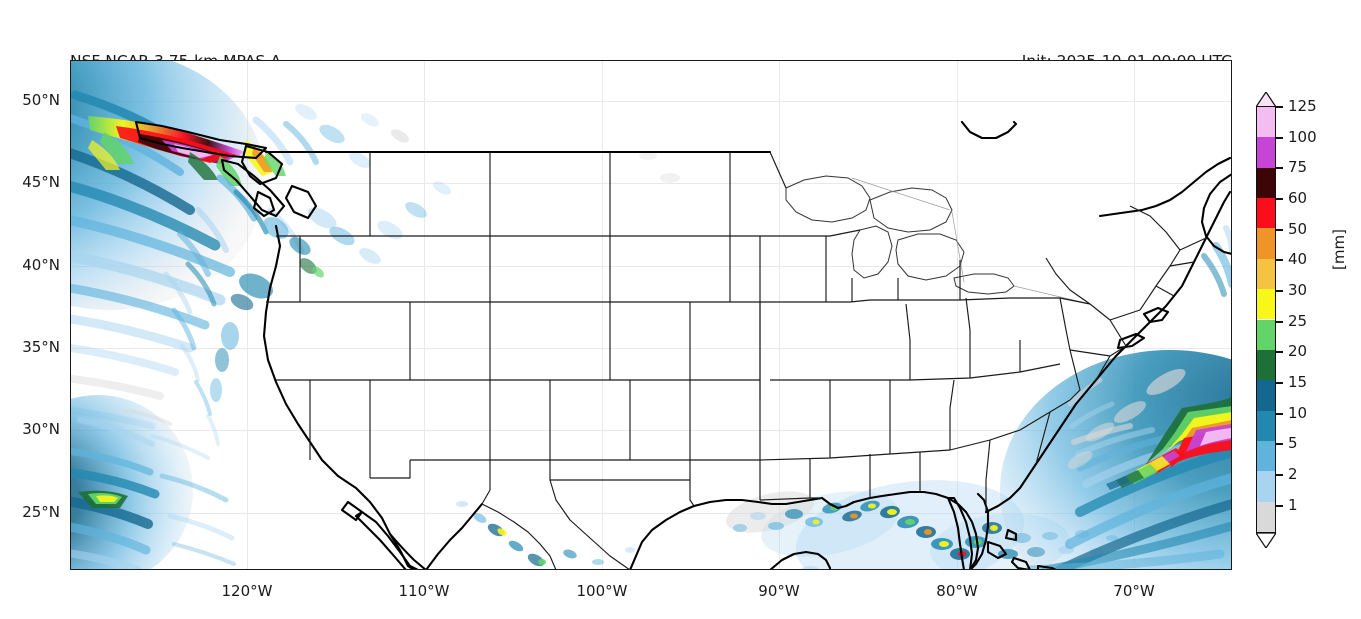 Image resolution: width=1361 pixels, height=619 pixels. Describe the element at coordinates (1339, 249) in the screenshot. I see `colorbar-axis-label: [mm]` at that location.